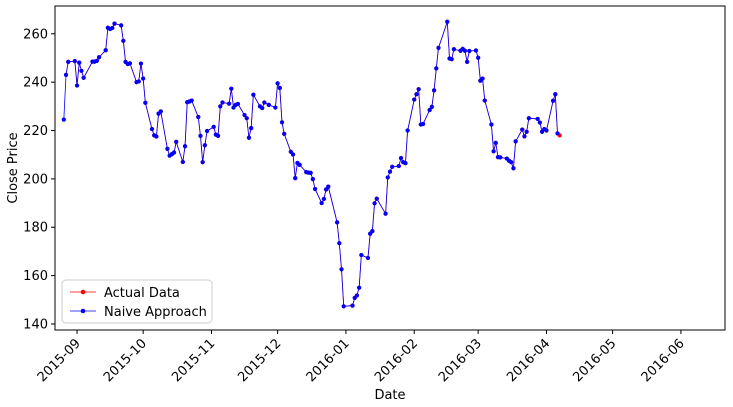 The height and width of the screenshot is (407, 733). I want to click on y-tick-label: 240, so click(35, 83).